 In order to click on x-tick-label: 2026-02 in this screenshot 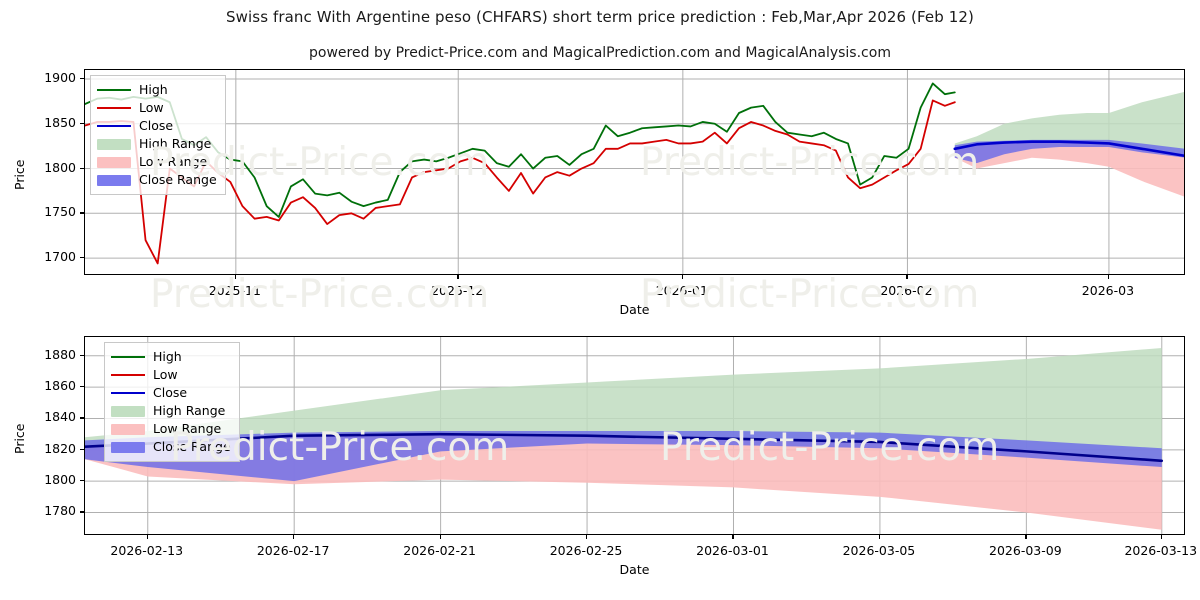, I will do `click(906, 290)`.